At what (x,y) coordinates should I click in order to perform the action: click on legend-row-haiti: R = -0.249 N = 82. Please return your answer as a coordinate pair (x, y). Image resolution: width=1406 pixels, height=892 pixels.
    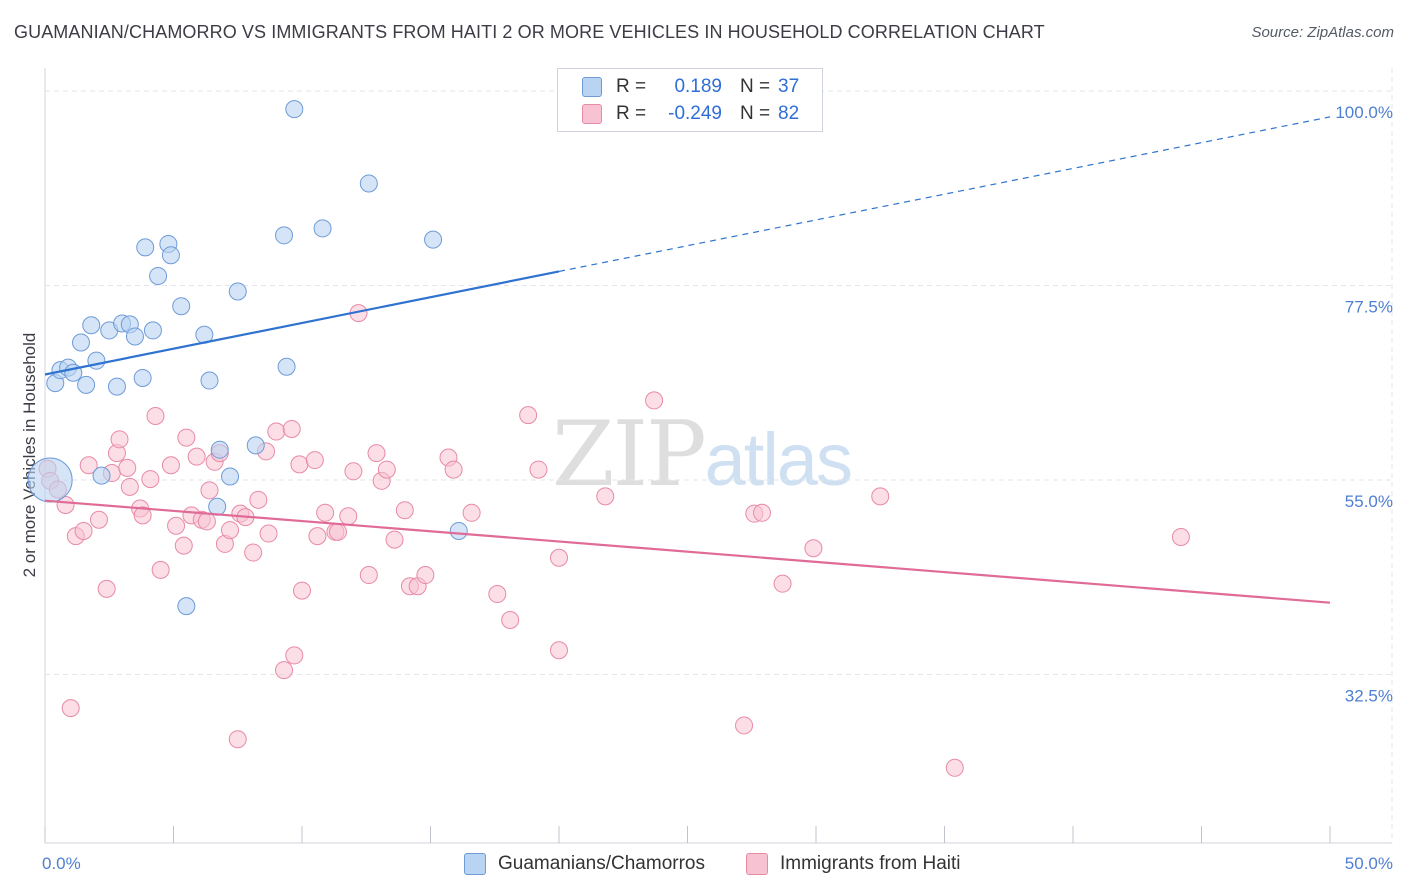
    Looking at the image, I should click on (690, 114).